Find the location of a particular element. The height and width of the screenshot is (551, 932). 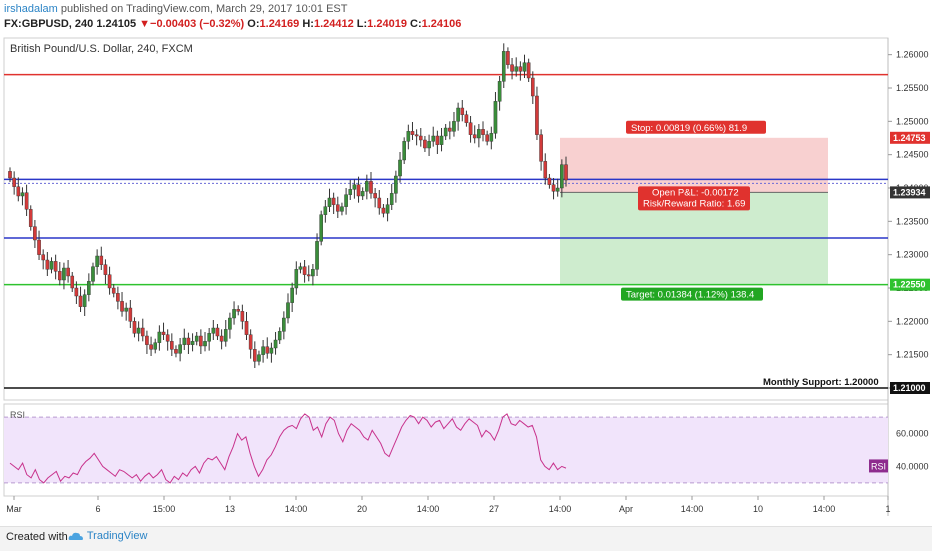

tradingview-brand: TradingView is located at coordinates (107, 536).